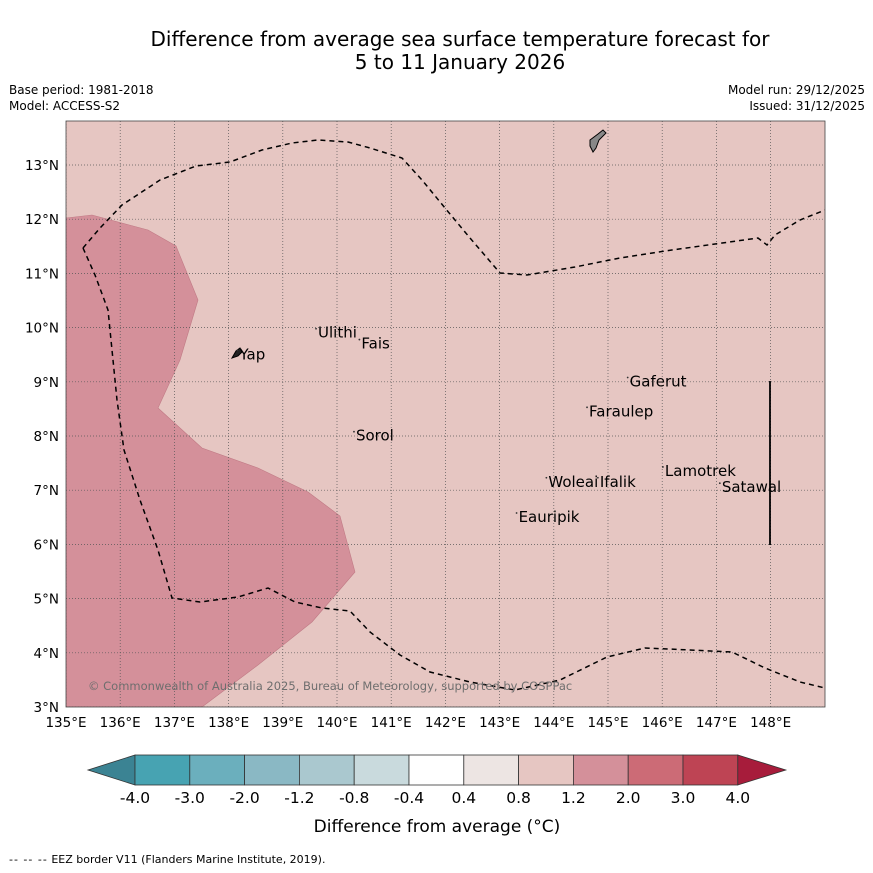 The height and width of the screenshot is (873, 873). I want to click on place-label: Sorol, so click(375, 436).